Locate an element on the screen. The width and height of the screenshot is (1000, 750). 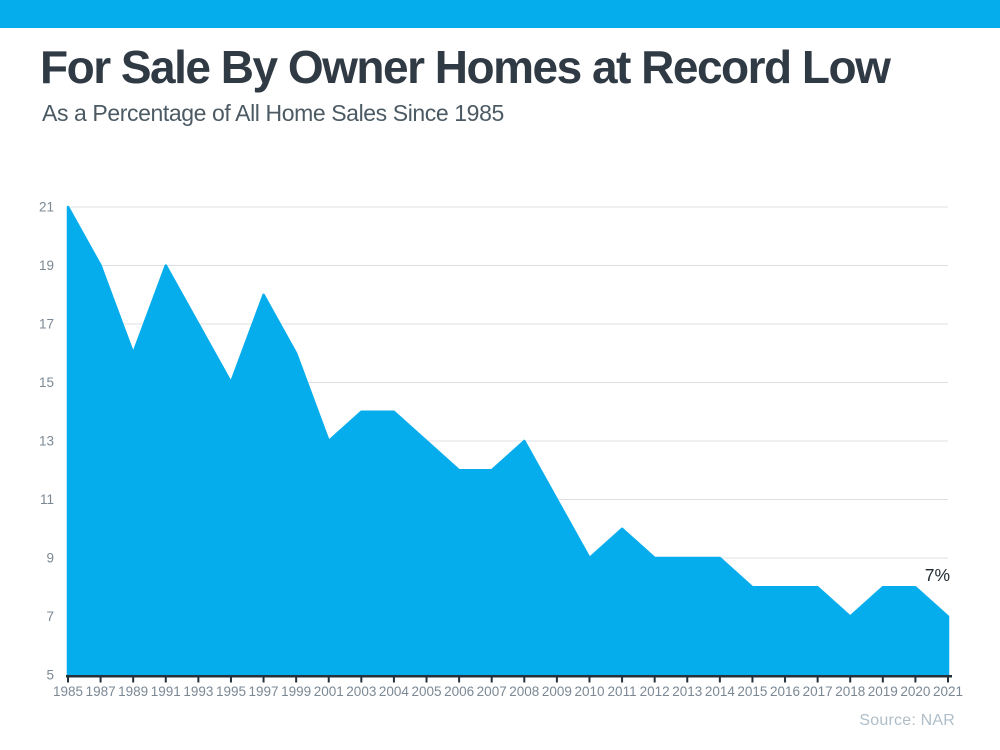
x-axis-tick-label: 2004 is located at coordinates (394, 691).